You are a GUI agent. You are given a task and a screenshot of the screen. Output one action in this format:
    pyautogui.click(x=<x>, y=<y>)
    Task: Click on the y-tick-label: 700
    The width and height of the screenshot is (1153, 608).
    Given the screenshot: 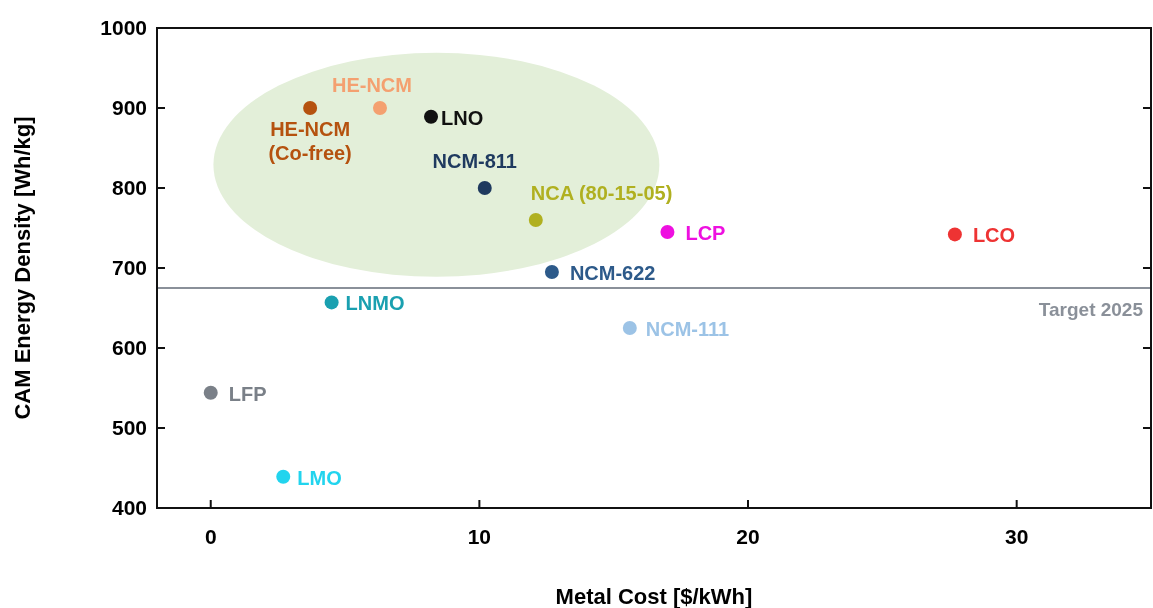 What is the action you would take?
    pyautogui.click(x=129, y=267)
    